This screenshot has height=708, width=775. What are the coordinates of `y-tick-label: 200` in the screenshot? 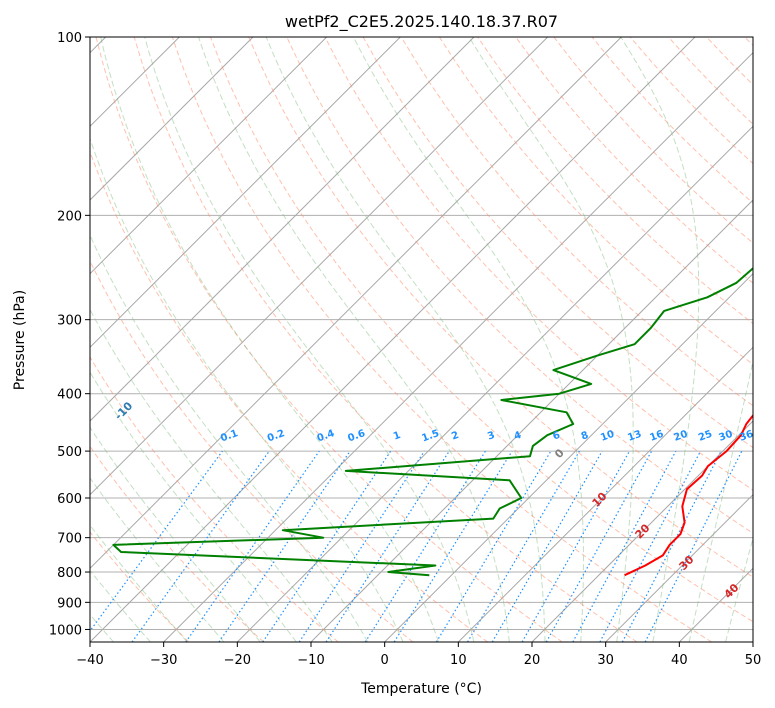 It's located at (69, 216).